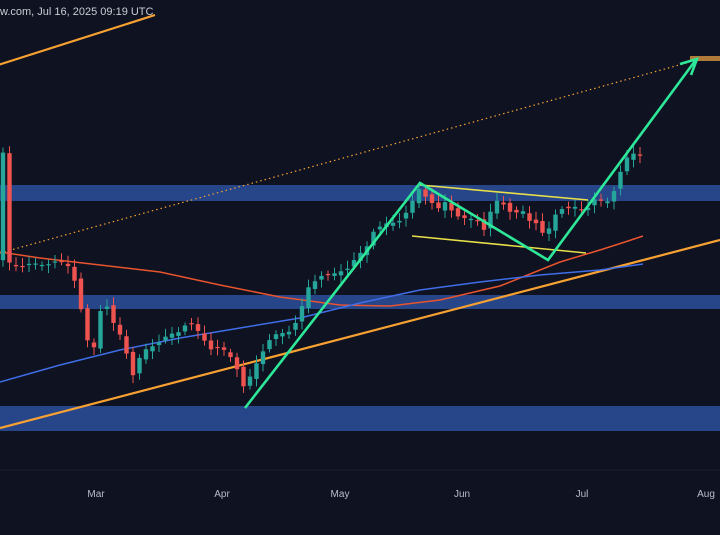 The image size is (720, 535). I want to click on upper-trendline, so click(78, 39).